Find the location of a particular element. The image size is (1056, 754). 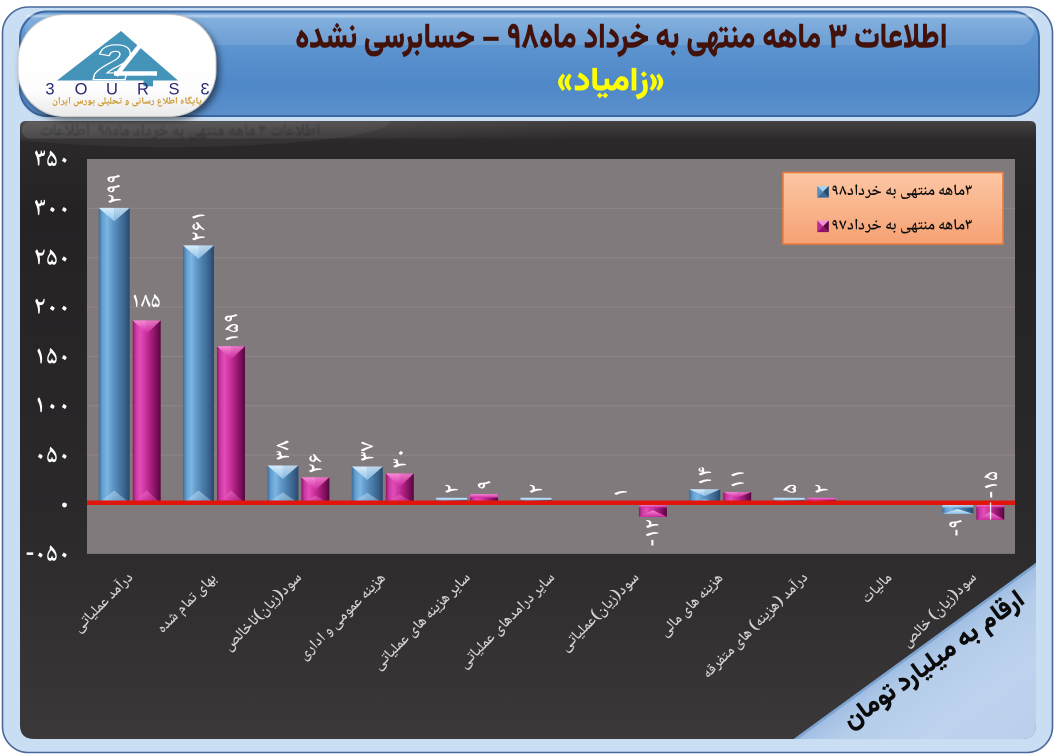

svg-text: U is located at coordinates (112, 90).